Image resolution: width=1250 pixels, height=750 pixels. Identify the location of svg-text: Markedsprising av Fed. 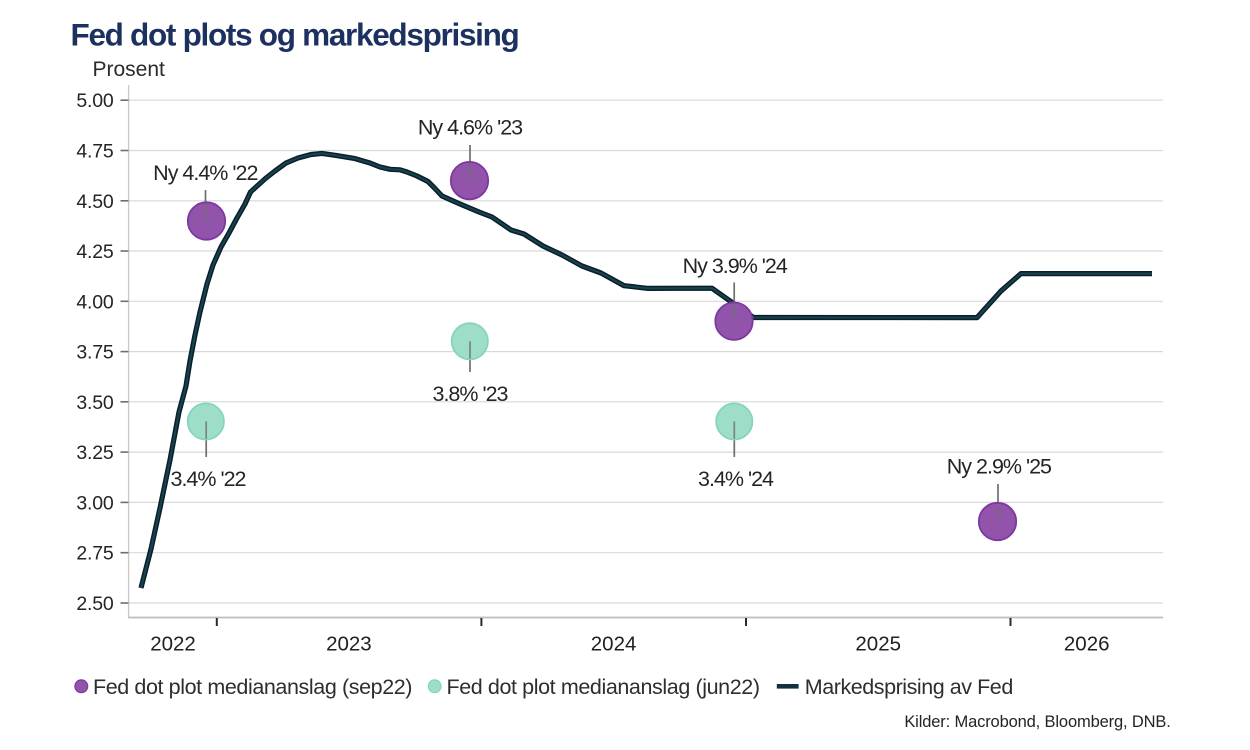
(909, 687).